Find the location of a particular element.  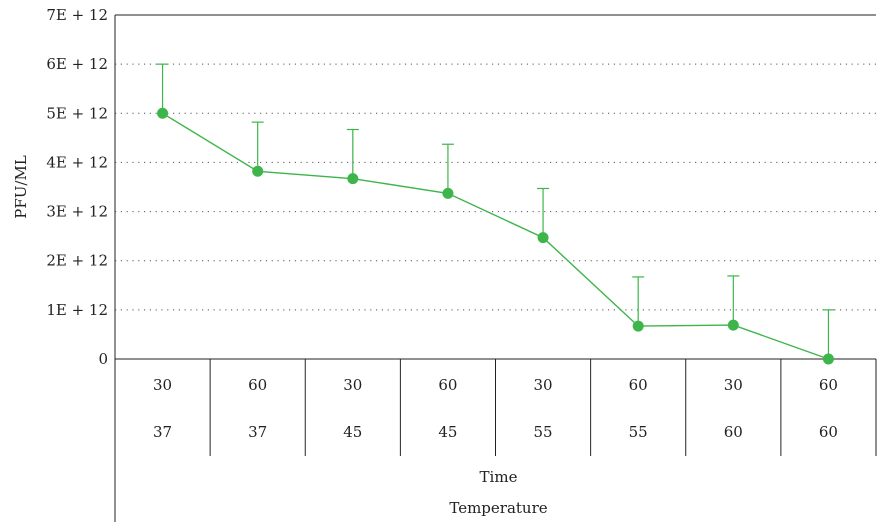

time-label-7: 60 is located at coordinates (828, 385).